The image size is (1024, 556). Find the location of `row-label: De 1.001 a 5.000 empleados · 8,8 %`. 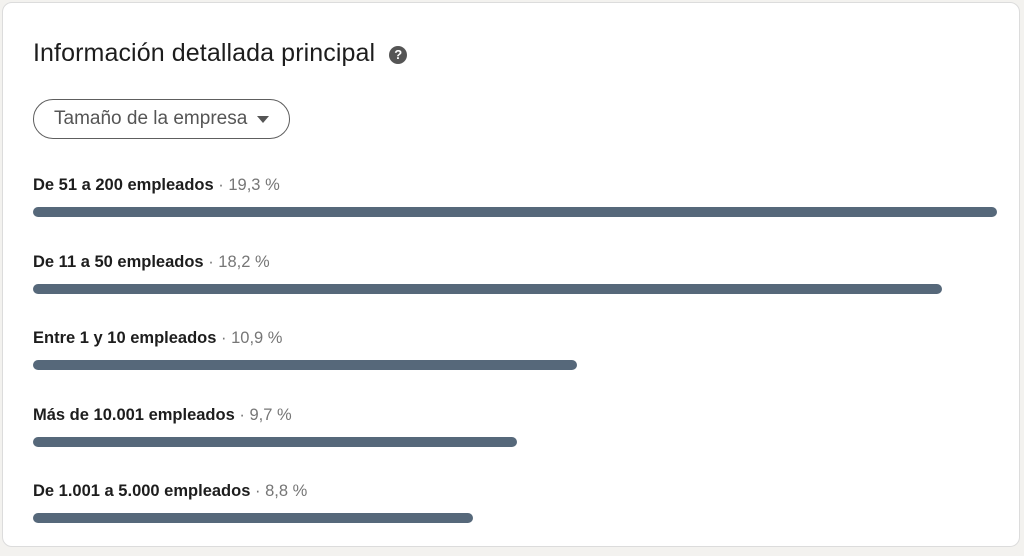

row-label: De 1.001 a 5.000 empleados · 8,8 % is located at coordinates (515, 491).